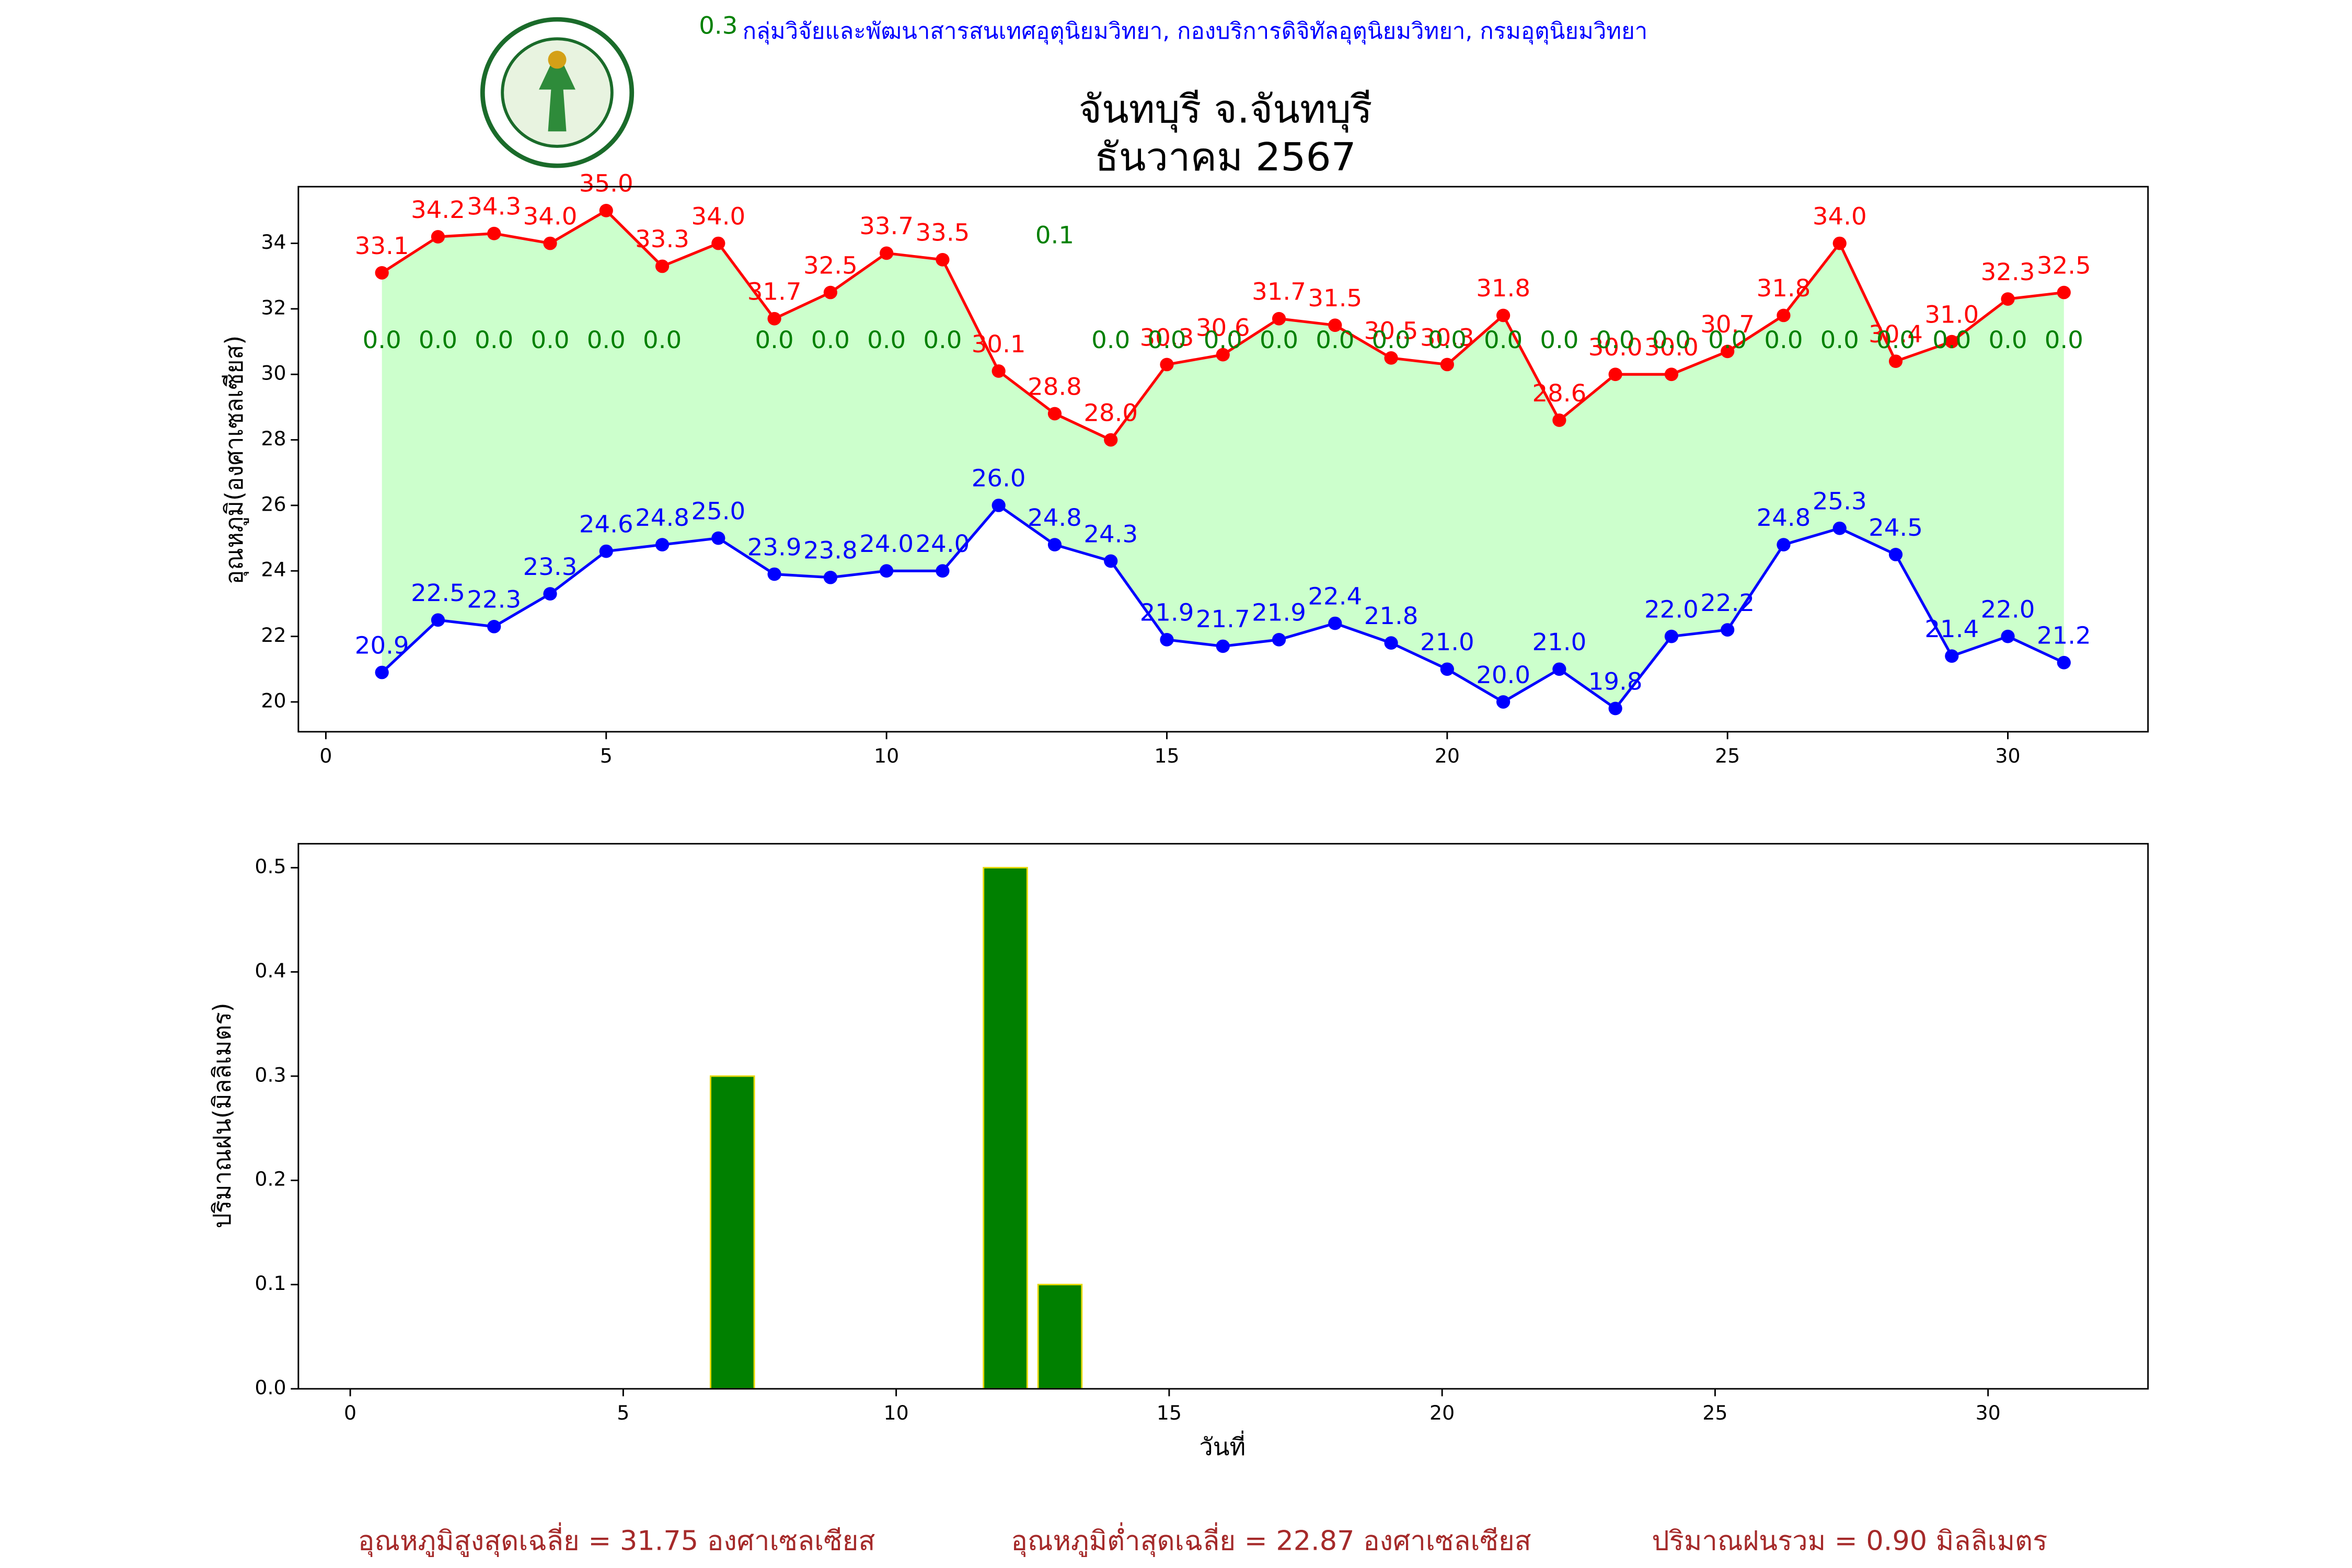 The height and width of the screenshot is (1568, 2352). I want to click on data-label: 20.0, so click(1503, 674).